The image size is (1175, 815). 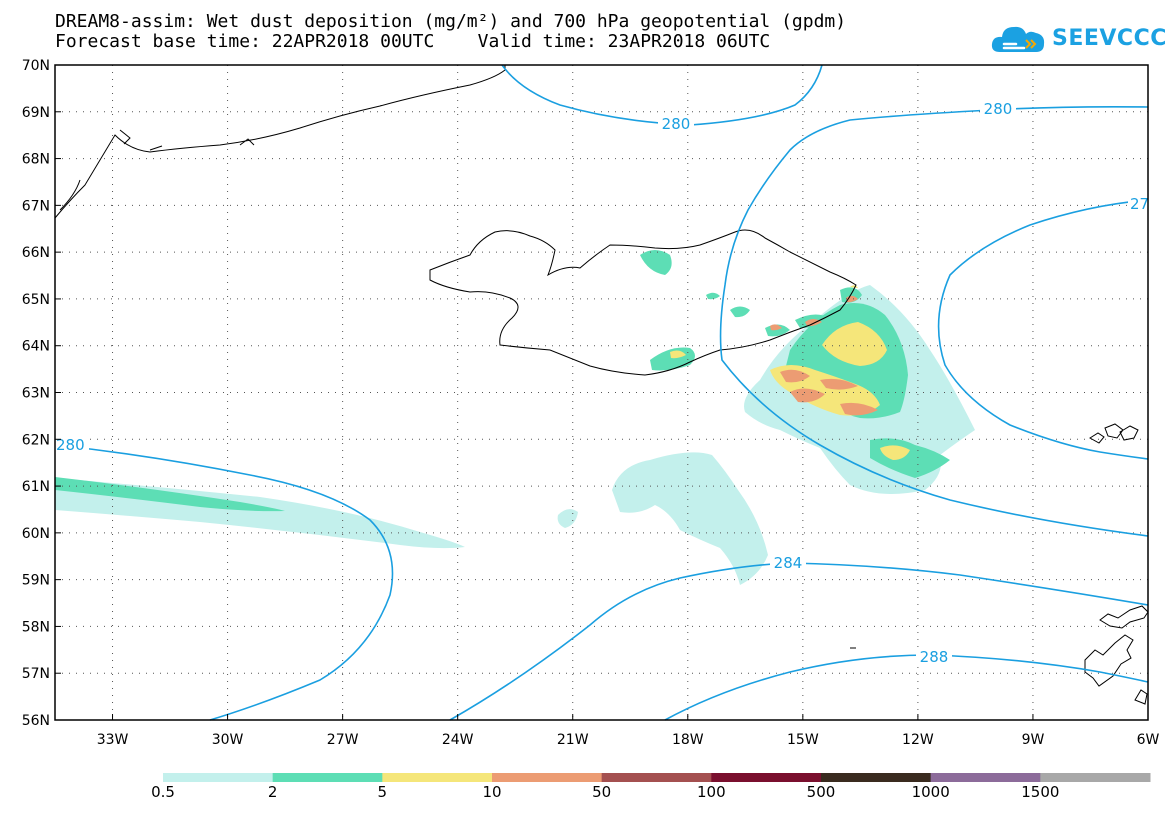 What do you see at coordinates (36, 534) in the screenshot?
I see `lat-tick-label: 60N` at bounding box center [36, 534].